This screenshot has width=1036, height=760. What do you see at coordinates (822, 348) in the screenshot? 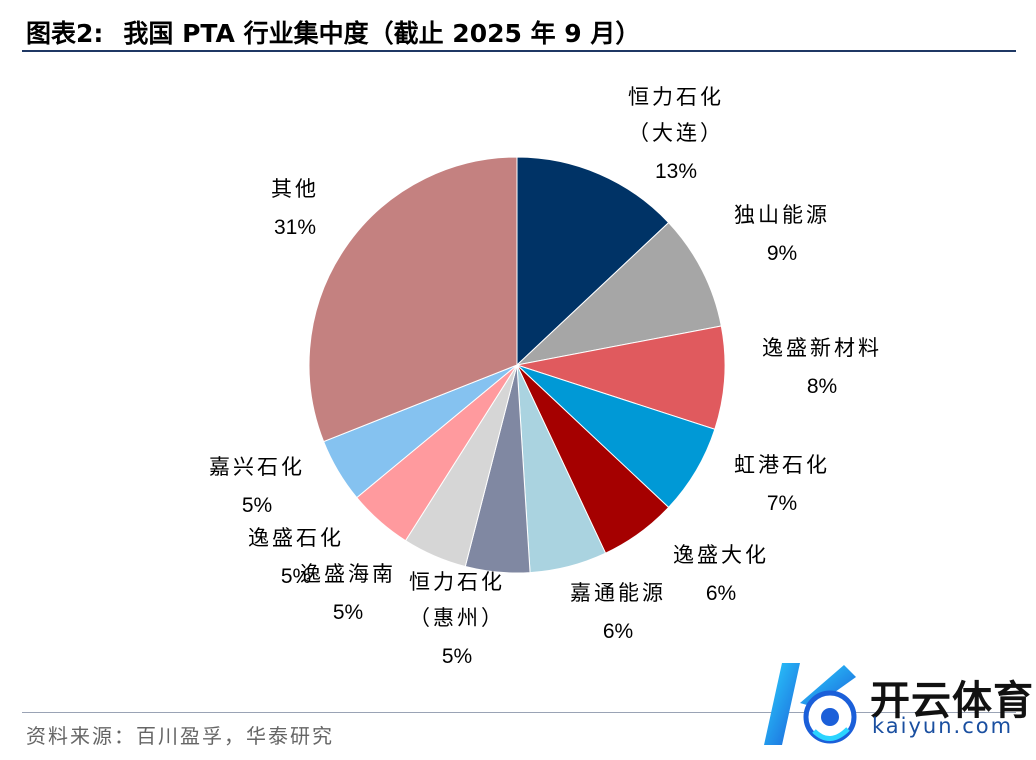
I see `slice-name-text: 逸盛新材料` at bounding box center [822, 348].